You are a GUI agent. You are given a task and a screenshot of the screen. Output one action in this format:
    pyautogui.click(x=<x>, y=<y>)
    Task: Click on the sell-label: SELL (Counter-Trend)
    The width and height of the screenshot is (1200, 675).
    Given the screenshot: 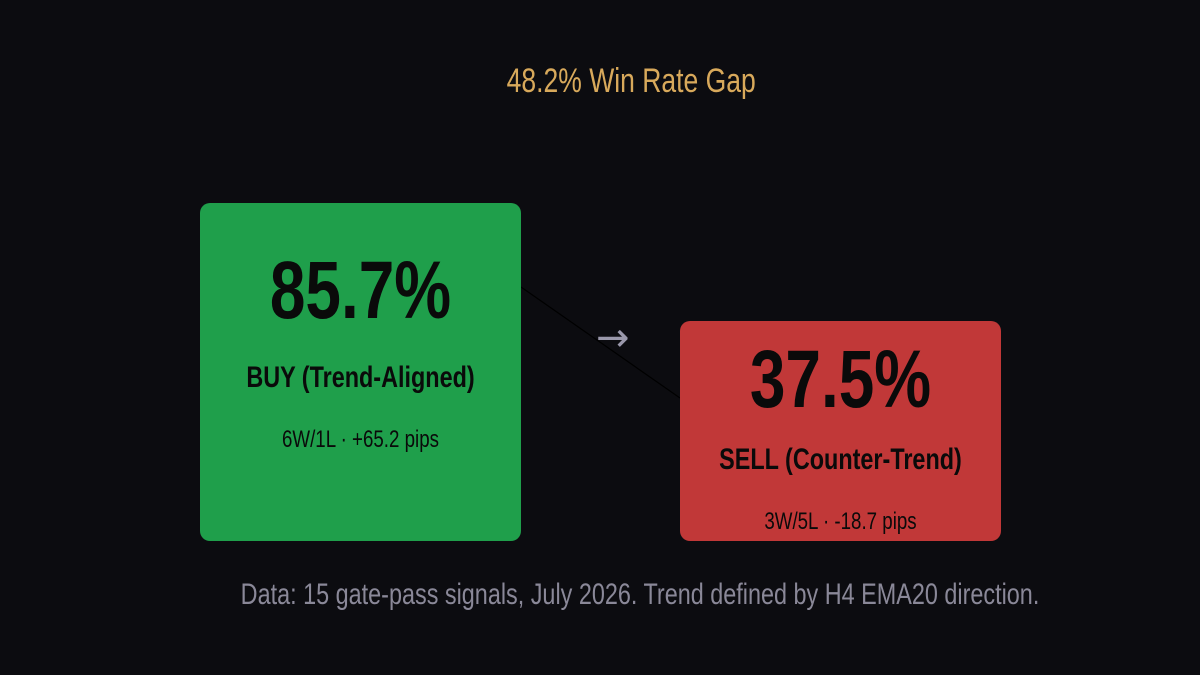 What is the action you would take?
    pyautogui.click(x=840, y=459)
    